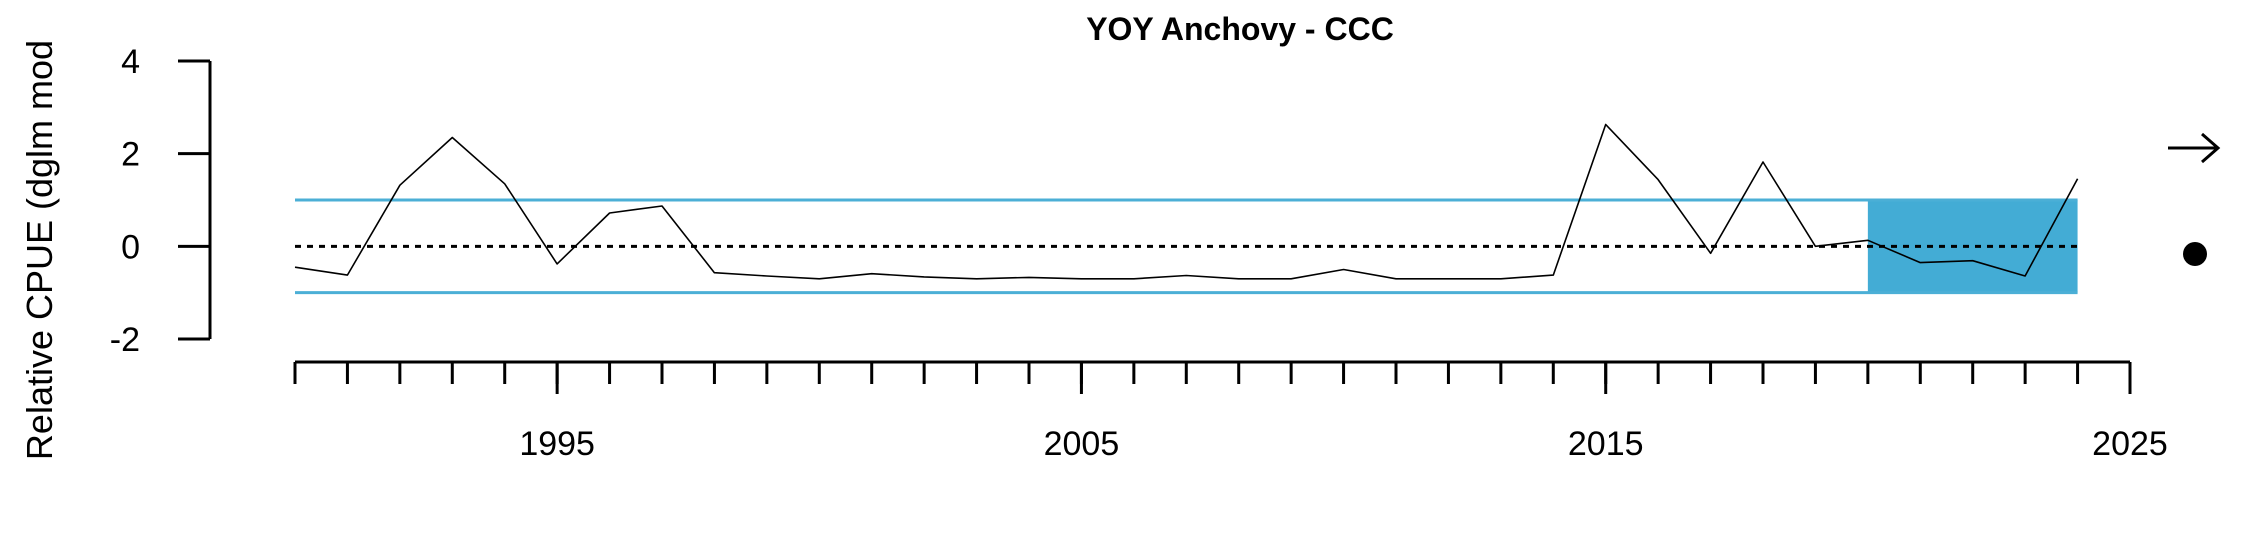 The image size is (2250, 540). Describe the element at coordinates (2195, 254) in the screenshot. I see `dot-icon` at that location.